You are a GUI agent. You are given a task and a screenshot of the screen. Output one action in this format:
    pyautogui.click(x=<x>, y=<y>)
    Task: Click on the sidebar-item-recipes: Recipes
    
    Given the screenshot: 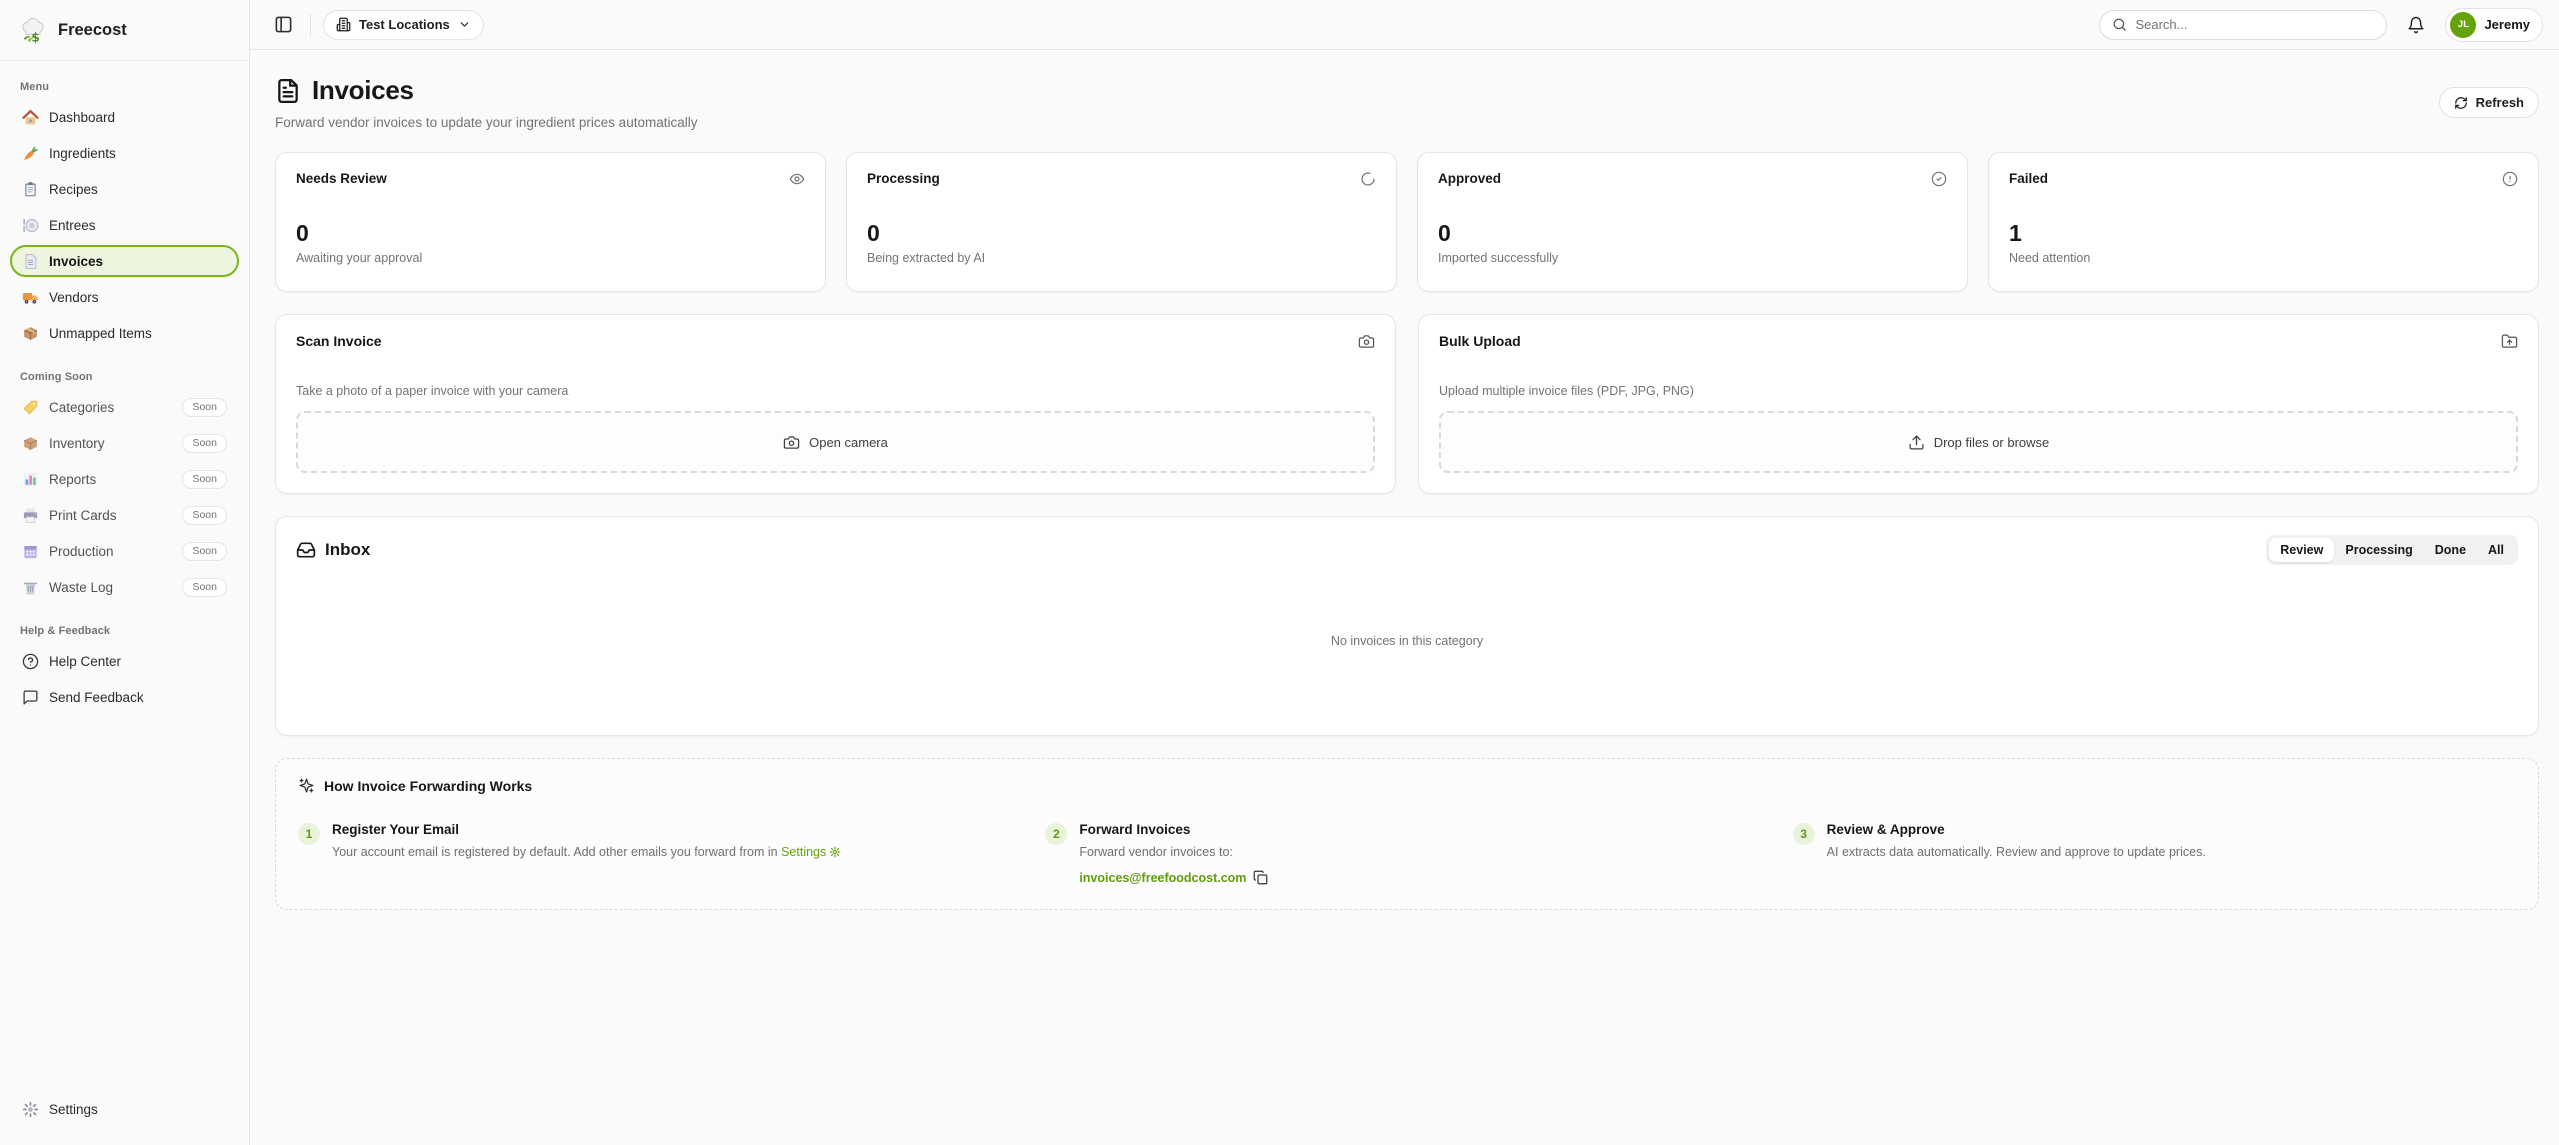 What is the action you would take?
    pyautogui.click(x=124, y=189)
    